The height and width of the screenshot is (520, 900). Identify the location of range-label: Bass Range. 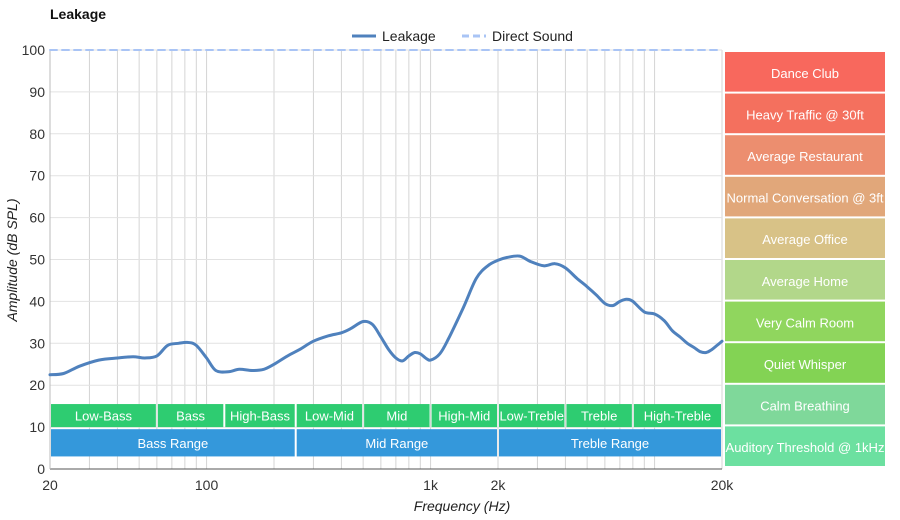
(172, 443).